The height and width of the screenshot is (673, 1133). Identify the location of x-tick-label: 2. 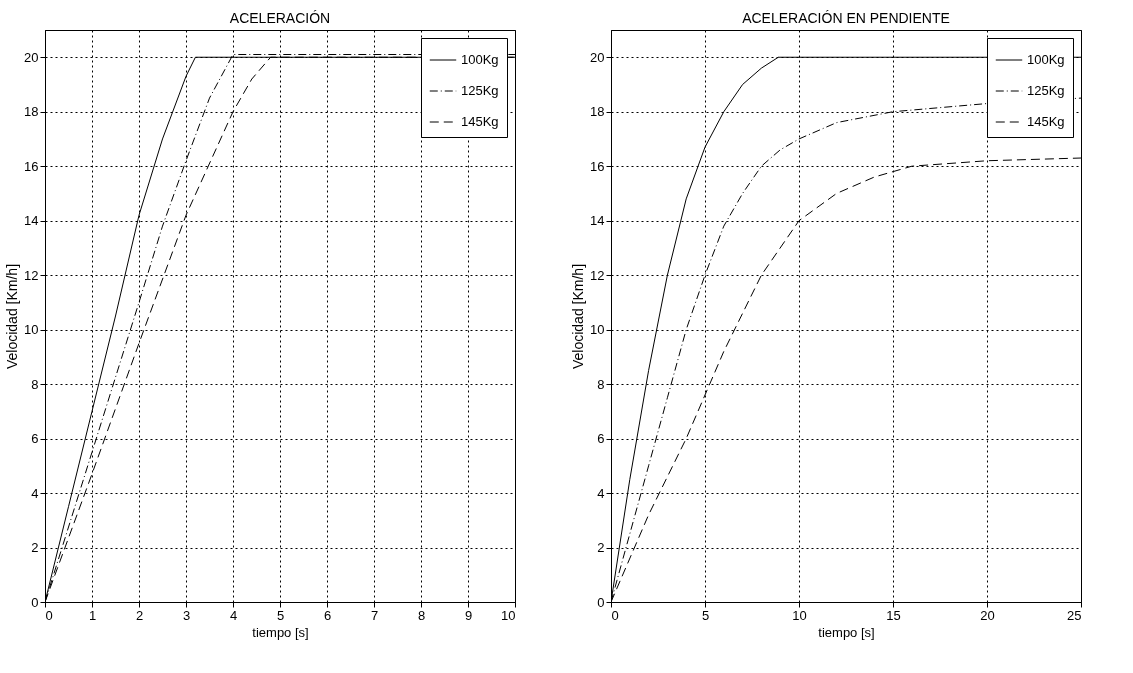
(139, 615).